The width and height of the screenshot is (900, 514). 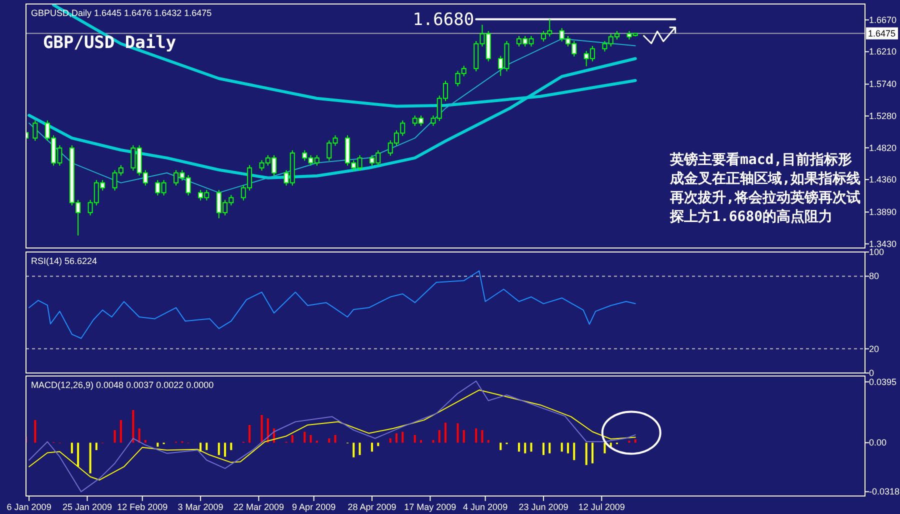 What do you see at coordinates (258, 507) in the screenshot?
I see `x-tick-label: 22 Mar 2009` at bounding box center [258, 507].